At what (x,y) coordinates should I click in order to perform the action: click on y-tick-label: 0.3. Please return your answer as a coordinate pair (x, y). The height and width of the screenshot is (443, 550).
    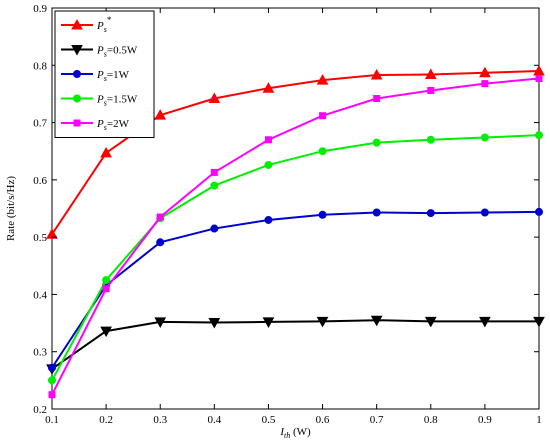
    Looking at the image, I should click on (40, 353).